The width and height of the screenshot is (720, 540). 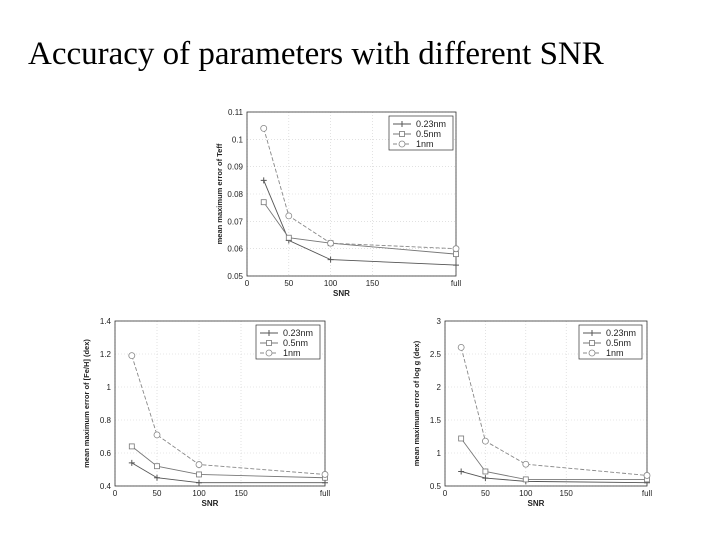 I want to click on y-tick-label: 0.5, so click(x=436, y=486).